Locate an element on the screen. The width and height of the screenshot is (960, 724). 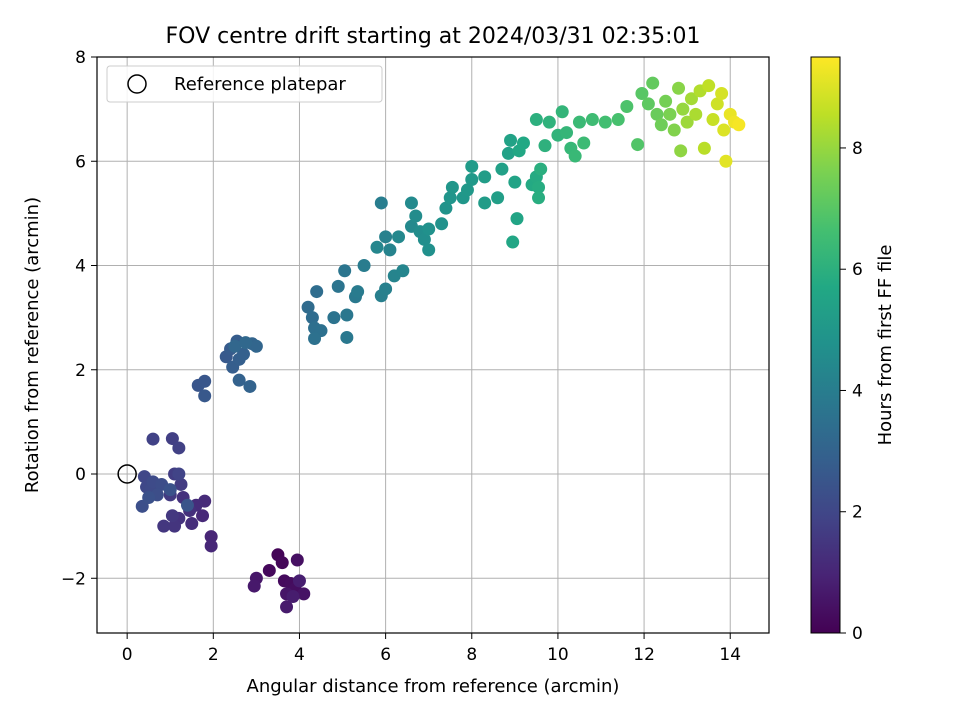
x-tick-label: 12 is located at coordinates (644, 655).